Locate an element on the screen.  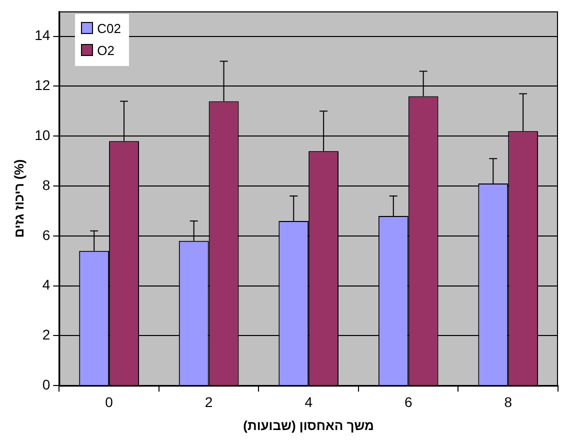
x-tick-label: 0 is located at coordinates (109, 402).